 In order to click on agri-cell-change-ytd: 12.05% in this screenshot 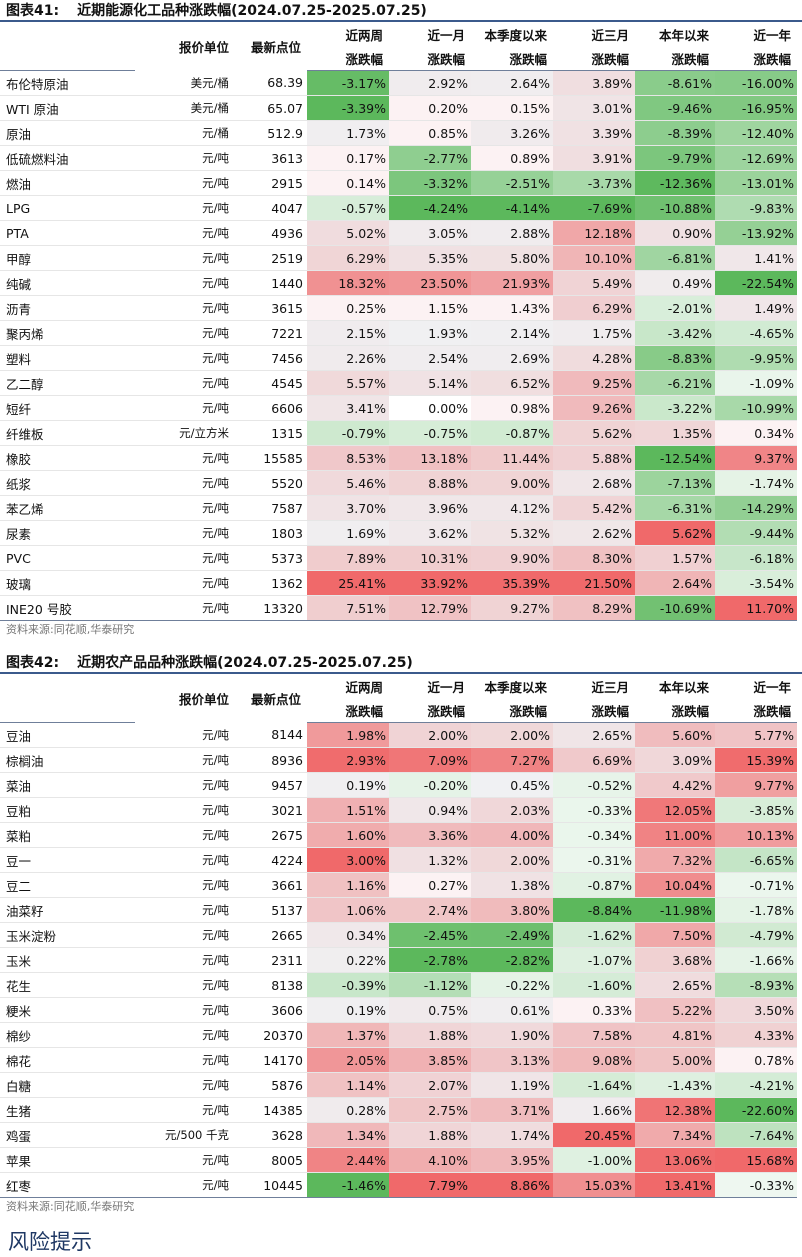, I will do `click(675, 810)`.